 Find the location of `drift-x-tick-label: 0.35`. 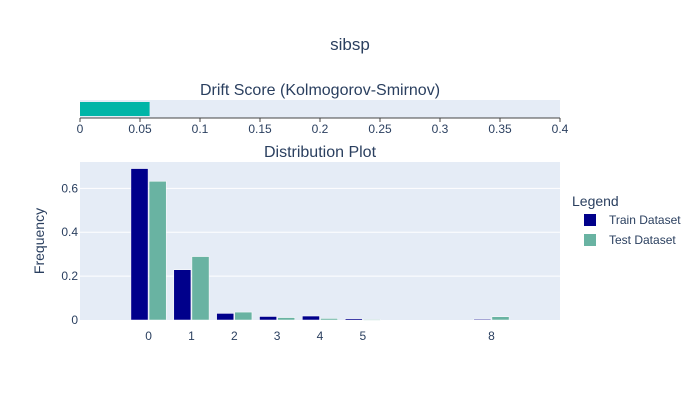

drift-x-tick-label: 0.35 is located at coordinates (500, 129).